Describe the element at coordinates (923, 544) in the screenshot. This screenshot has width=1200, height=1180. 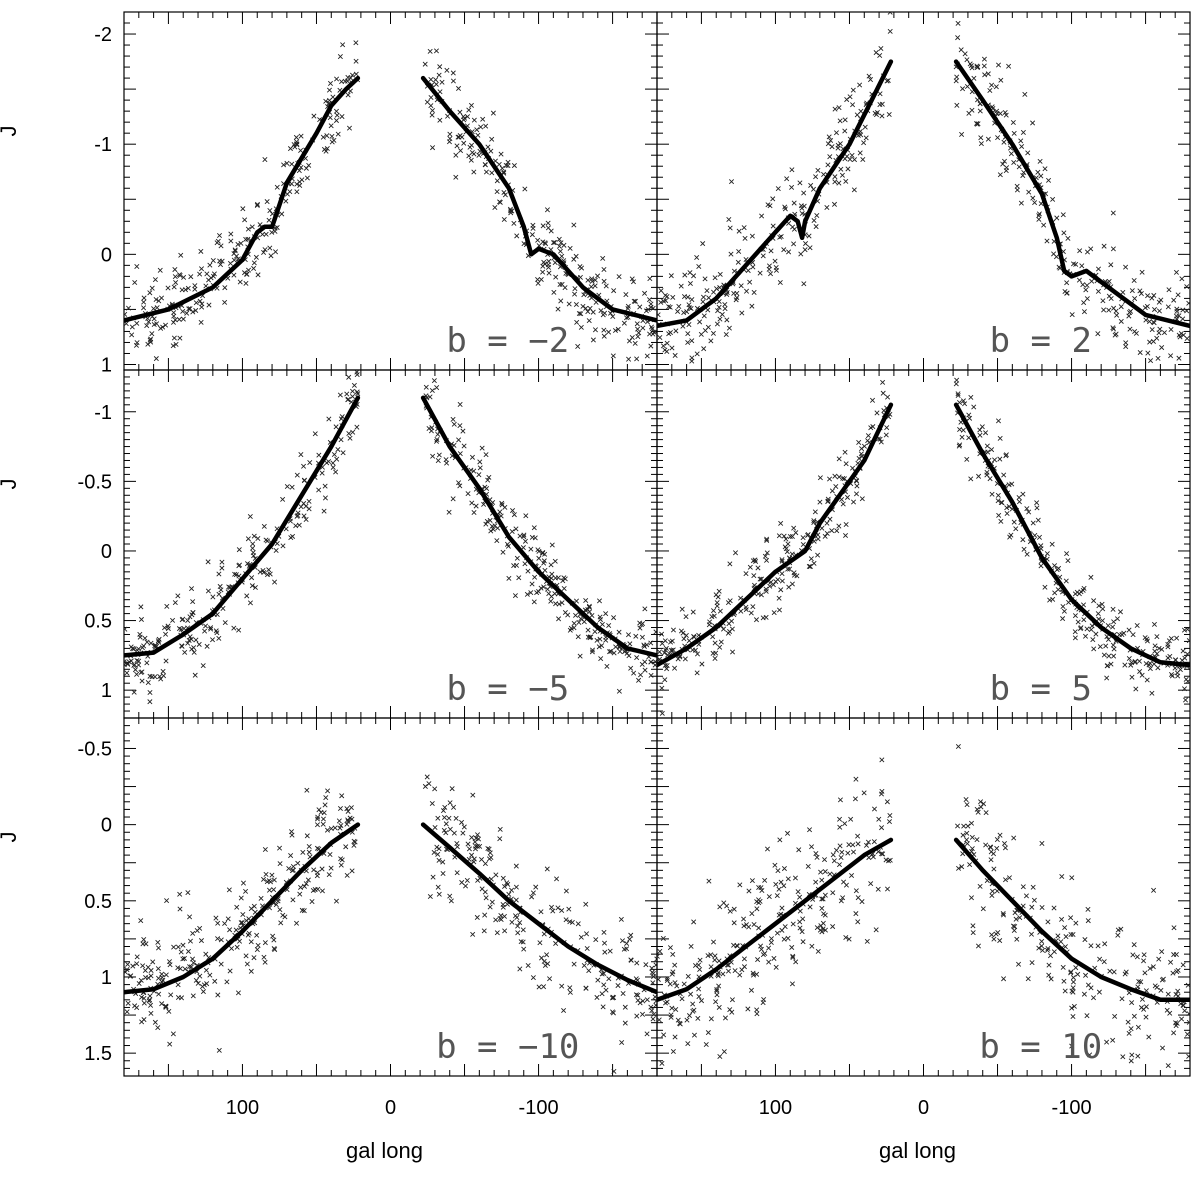
I see `panel-frame` at that location.